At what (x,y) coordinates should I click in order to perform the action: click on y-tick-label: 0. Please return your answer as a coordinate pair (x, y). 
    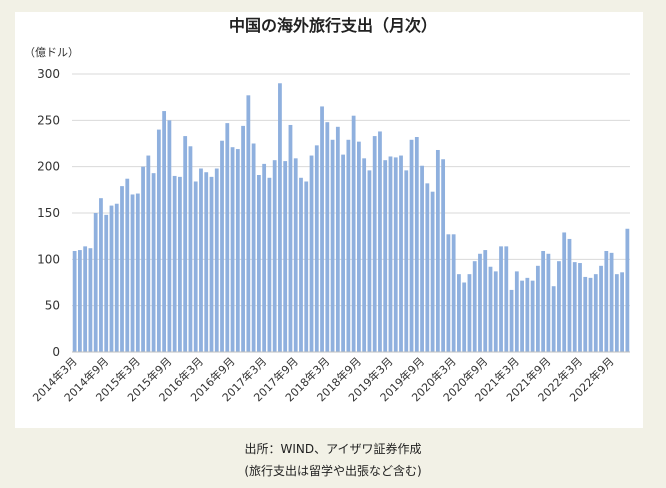
    Looking at the image, I should click on (56, 352).